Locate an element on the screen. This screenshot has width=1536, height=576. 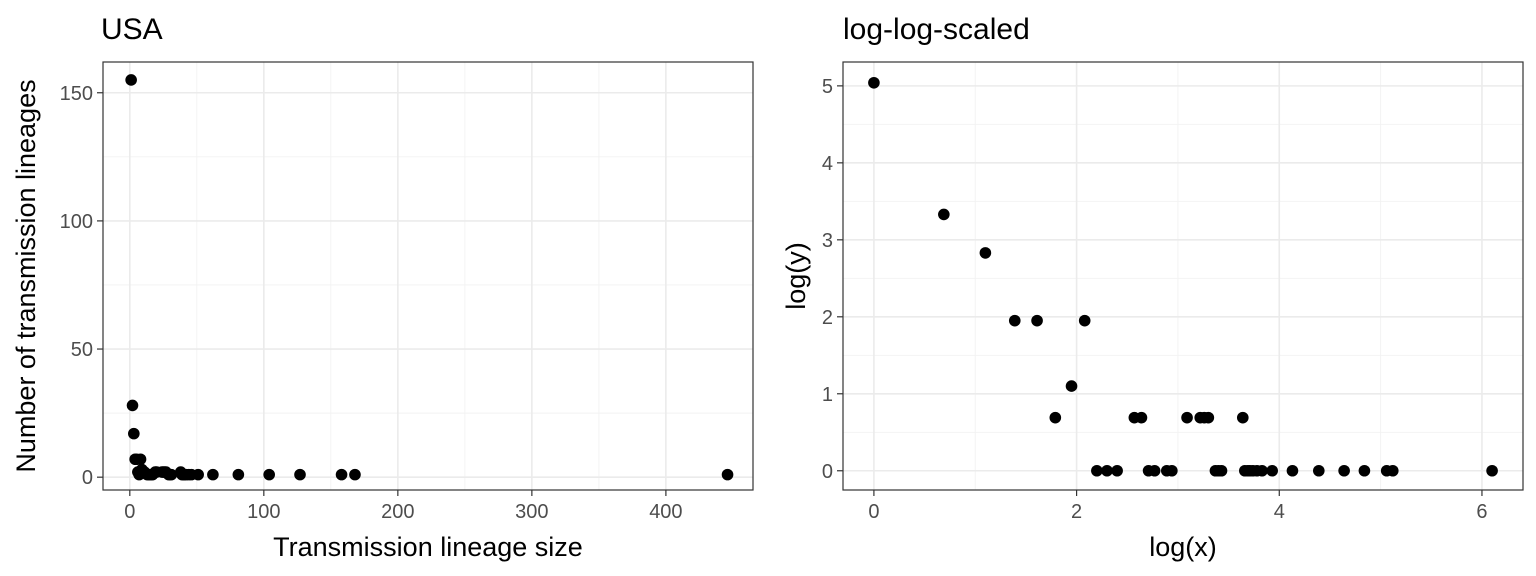
x-tick-label: 100 is located at coordinates (263, 512).